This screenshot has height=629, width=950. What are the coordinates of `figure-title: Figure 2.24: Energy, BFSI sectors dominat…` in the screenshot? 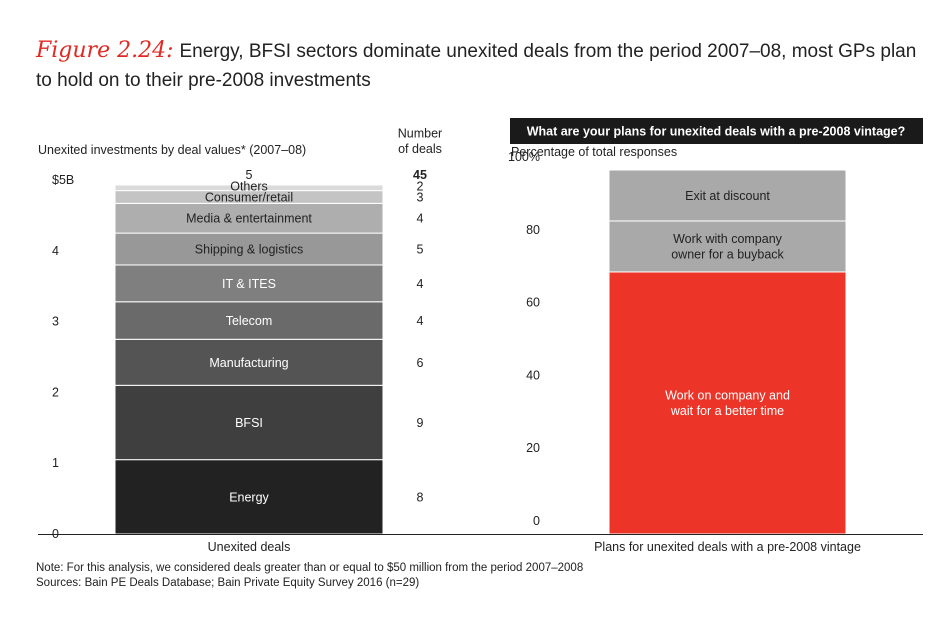 It's located at (481, 65).